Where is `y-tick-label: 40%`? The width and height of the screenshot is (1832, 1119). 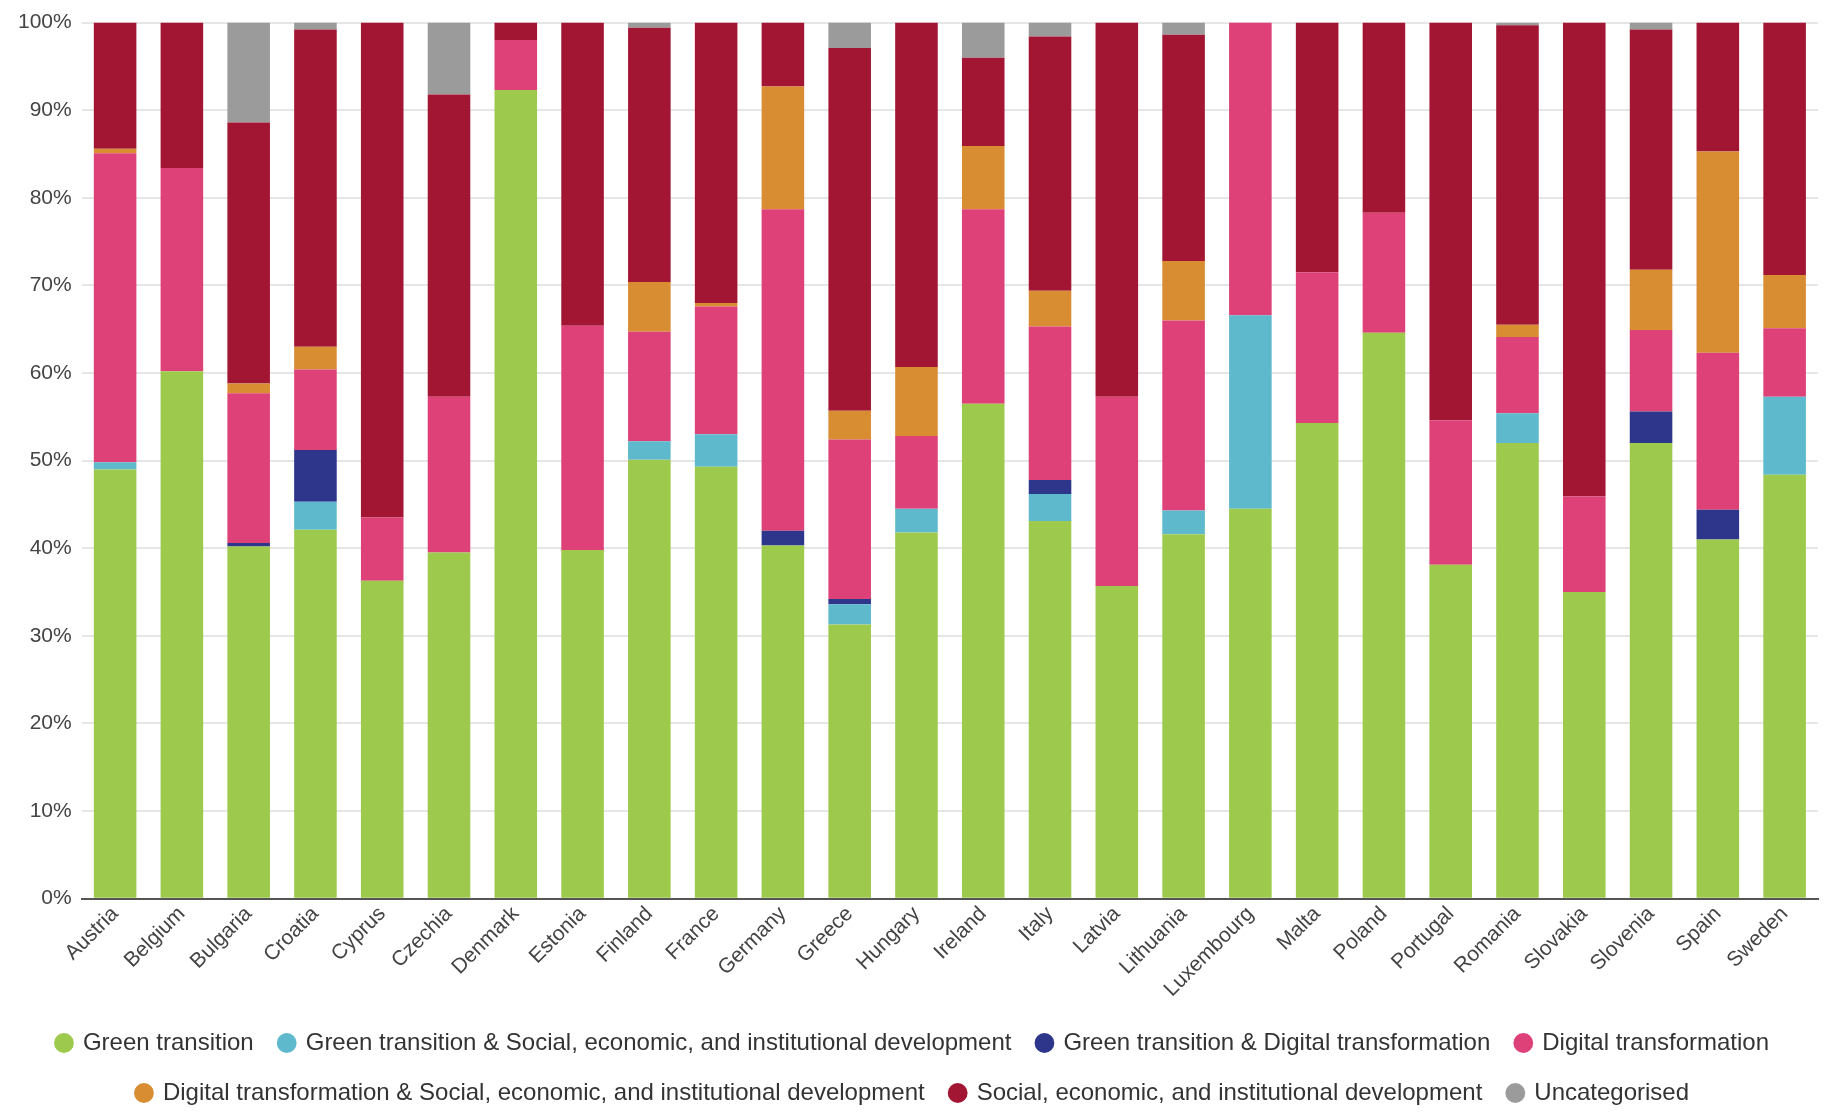
y-tick-label: 40% is located at coordinates (50, 547).